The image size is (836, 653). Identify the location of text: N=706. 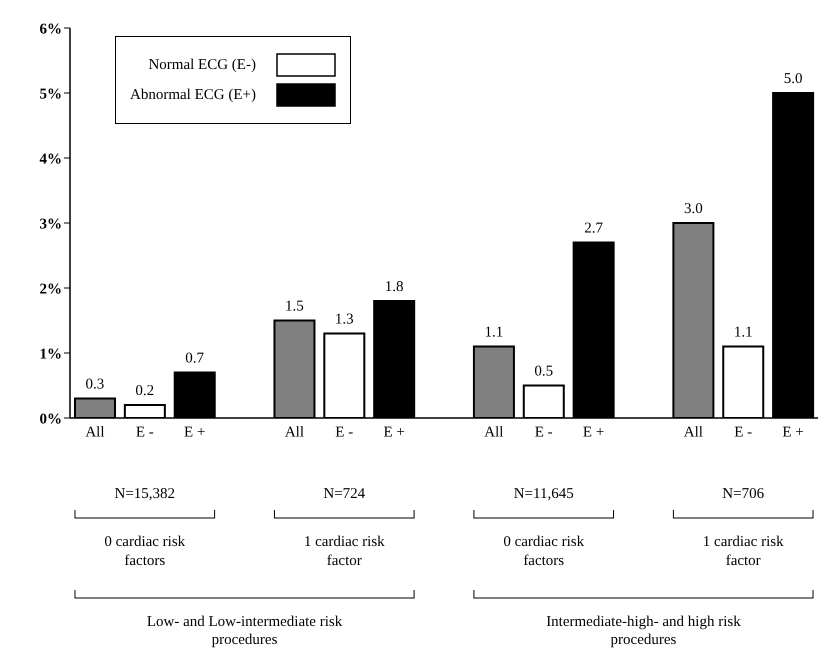
(743, 494).